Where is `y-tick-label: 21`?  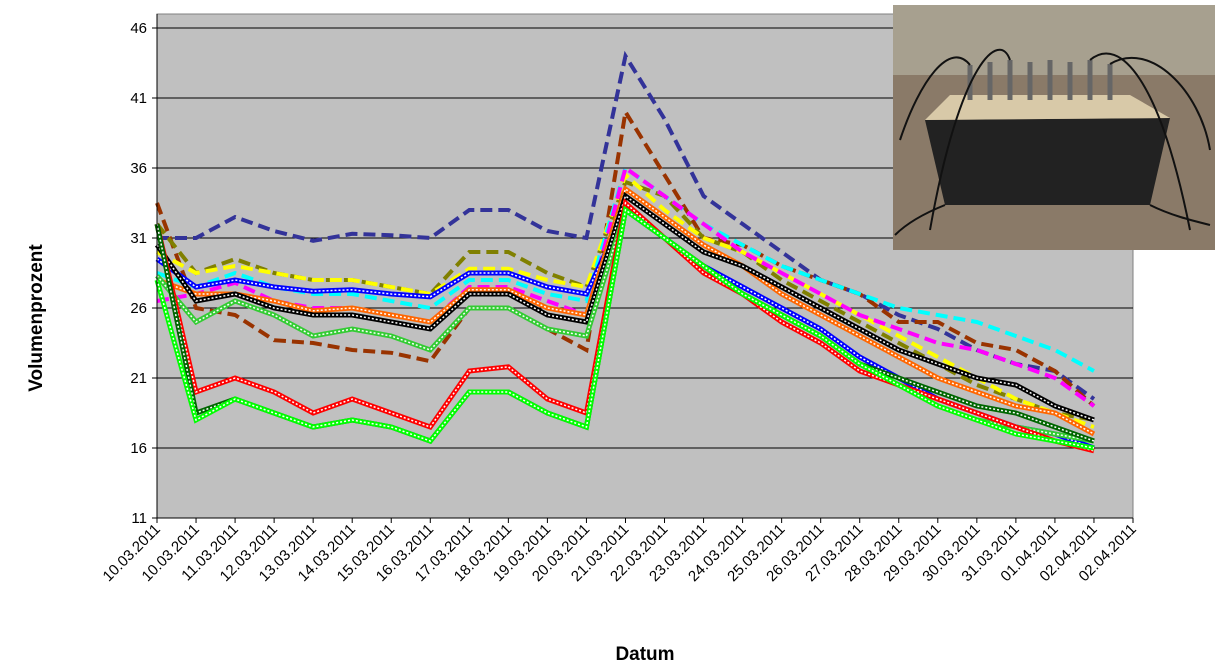
y-tick-label: 21 is located at coordinates (138, 378).